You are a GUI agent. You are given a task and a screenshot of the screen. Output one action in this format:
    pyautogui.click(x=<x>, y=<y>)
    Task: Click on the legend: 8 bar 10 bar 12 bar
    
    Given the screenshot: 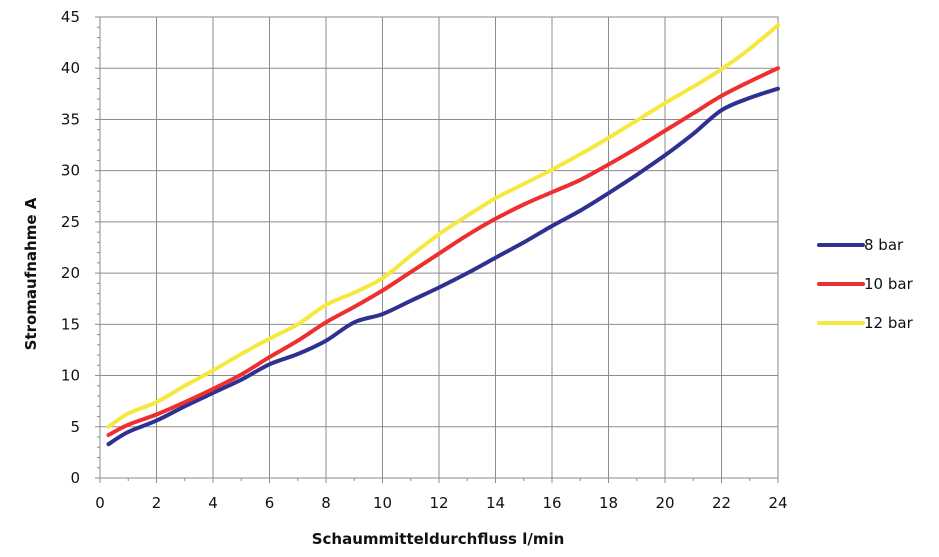 What is the action you would take?
    pyautogui.click(x=865, y=284)
    